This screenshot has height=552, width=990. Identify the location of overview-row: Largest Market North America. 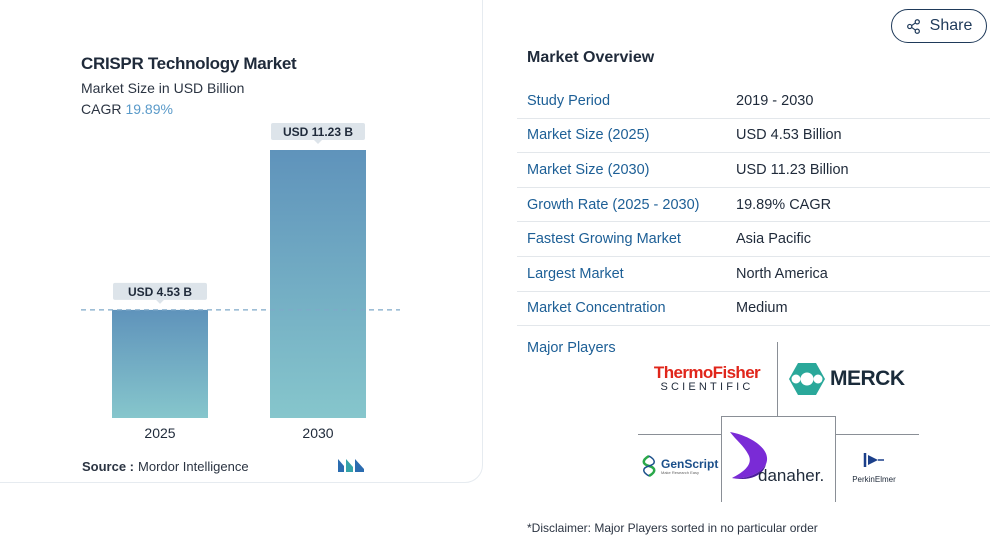
(753, 274).